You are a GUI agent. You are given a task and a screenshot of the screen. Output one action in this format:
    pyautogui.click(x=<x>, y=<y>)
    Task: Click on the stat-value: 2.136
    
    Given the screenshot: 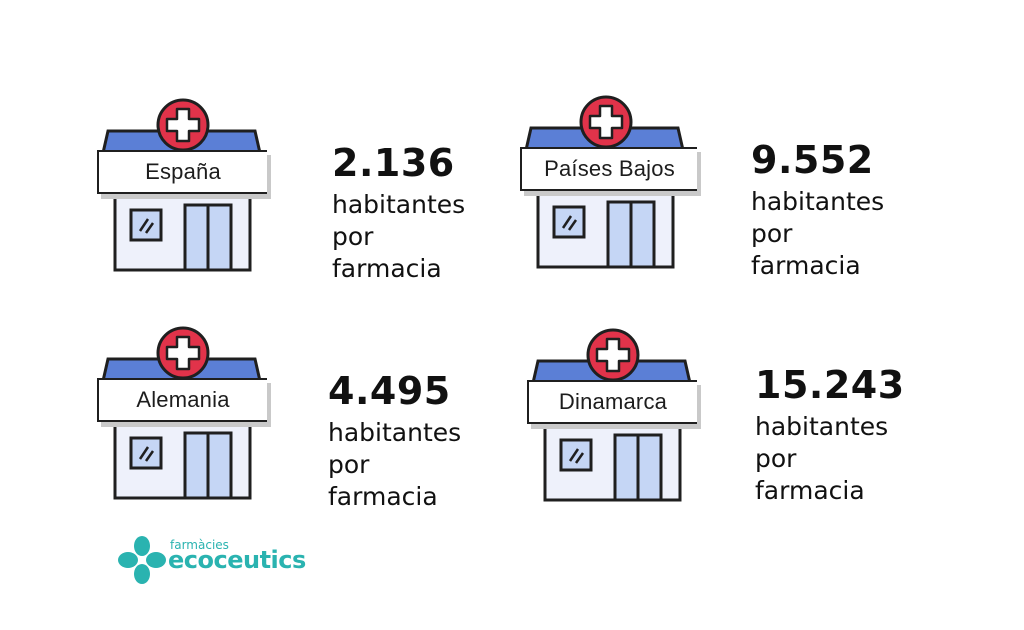 What is the action you would take?
    pyautogui.click(x=393, y=163)
    